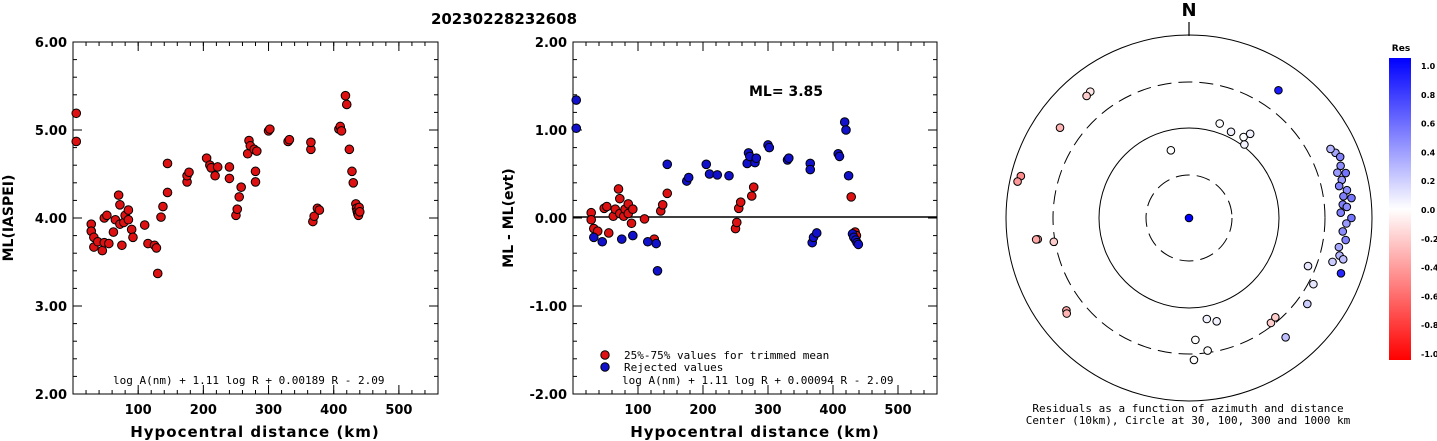 The width and height of the screenshot is (1437, 441). I want to click on colorbar-tick-label: 1.0, so click(1428, 66).